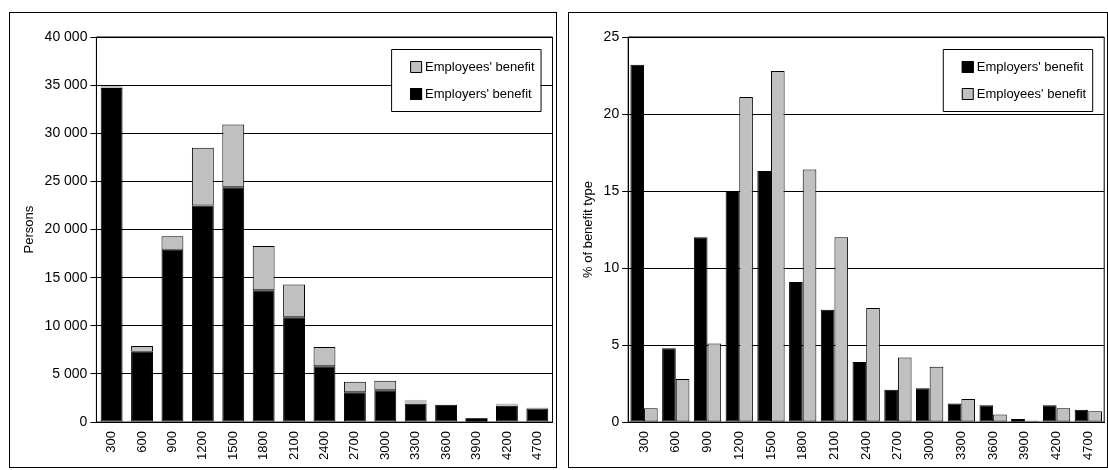  I want to click on y-tick-label: 10 000, so click(66, 324).